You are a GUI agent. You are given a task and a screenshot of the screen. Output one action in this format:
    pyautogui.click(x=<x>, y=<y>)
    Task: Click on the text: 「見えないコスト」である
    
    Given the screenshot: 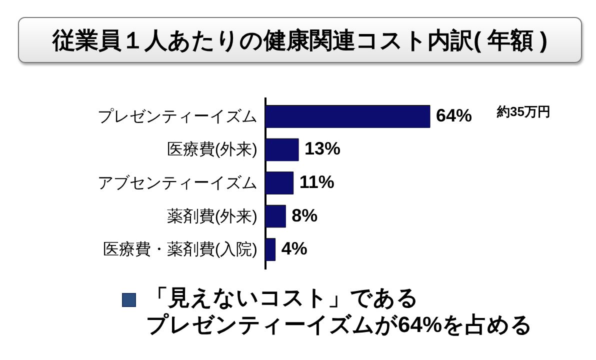 What is the action you would take?
    pyautogui.click(x=283, y=297)
    